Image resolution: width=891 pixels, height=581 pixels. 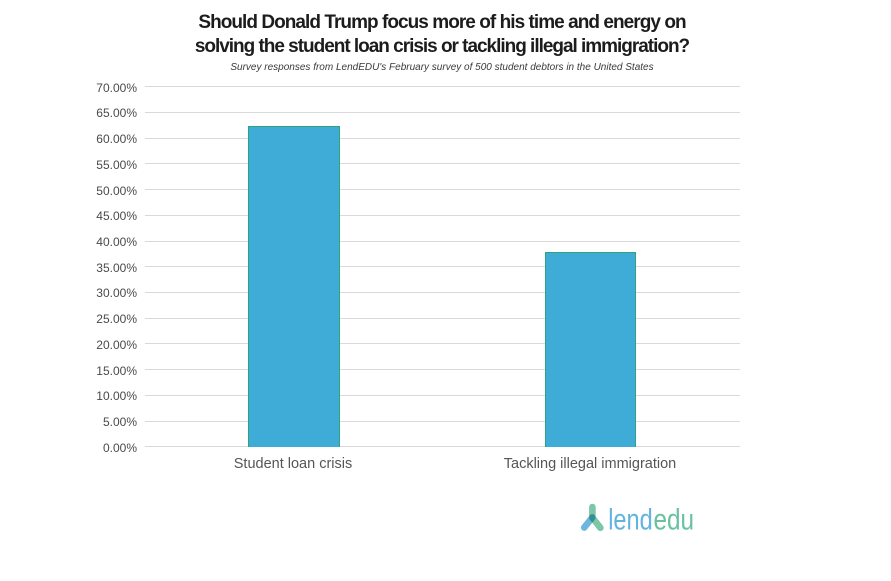 I want to click on svg-text: edu, so click(x=674, y=520).